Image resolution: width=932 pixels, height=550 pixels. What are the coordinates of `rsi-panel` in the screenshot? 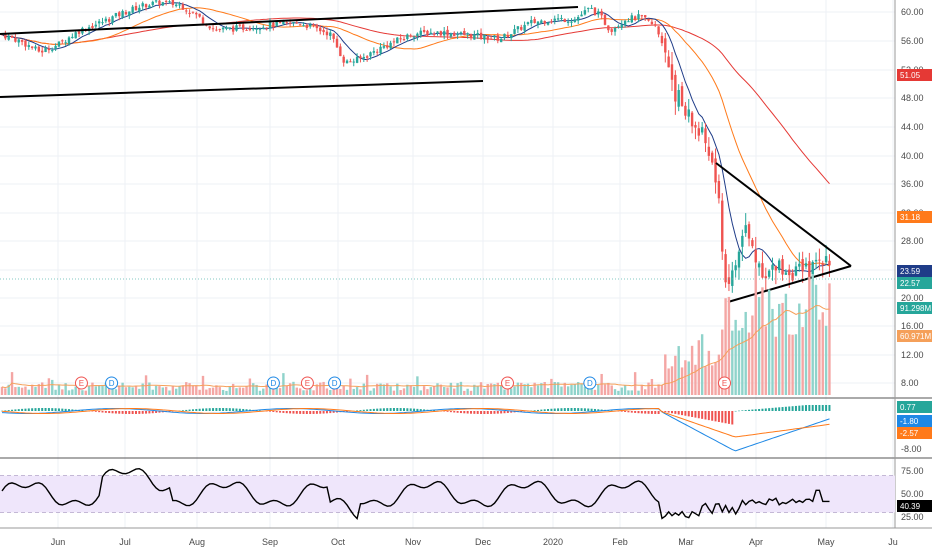 It's located at (447, 494).